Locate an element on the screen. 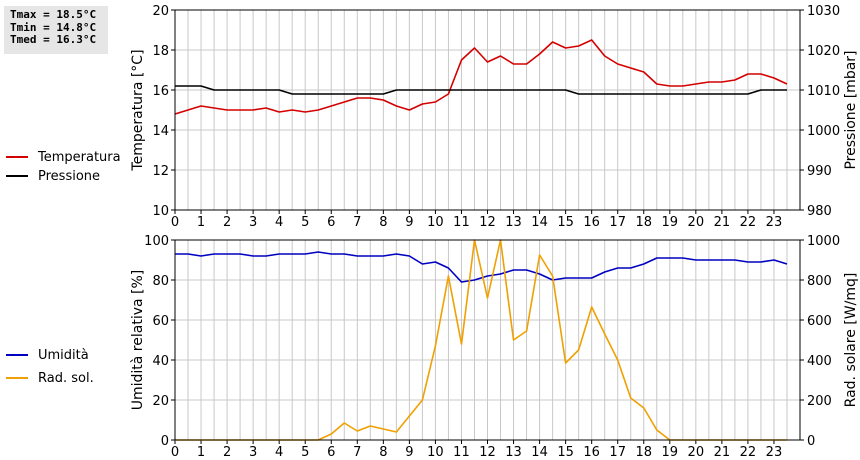 The width and height of the screenshot is (860, 460). y-tick-label-right: 1030 is located at coordinates (823, 11).